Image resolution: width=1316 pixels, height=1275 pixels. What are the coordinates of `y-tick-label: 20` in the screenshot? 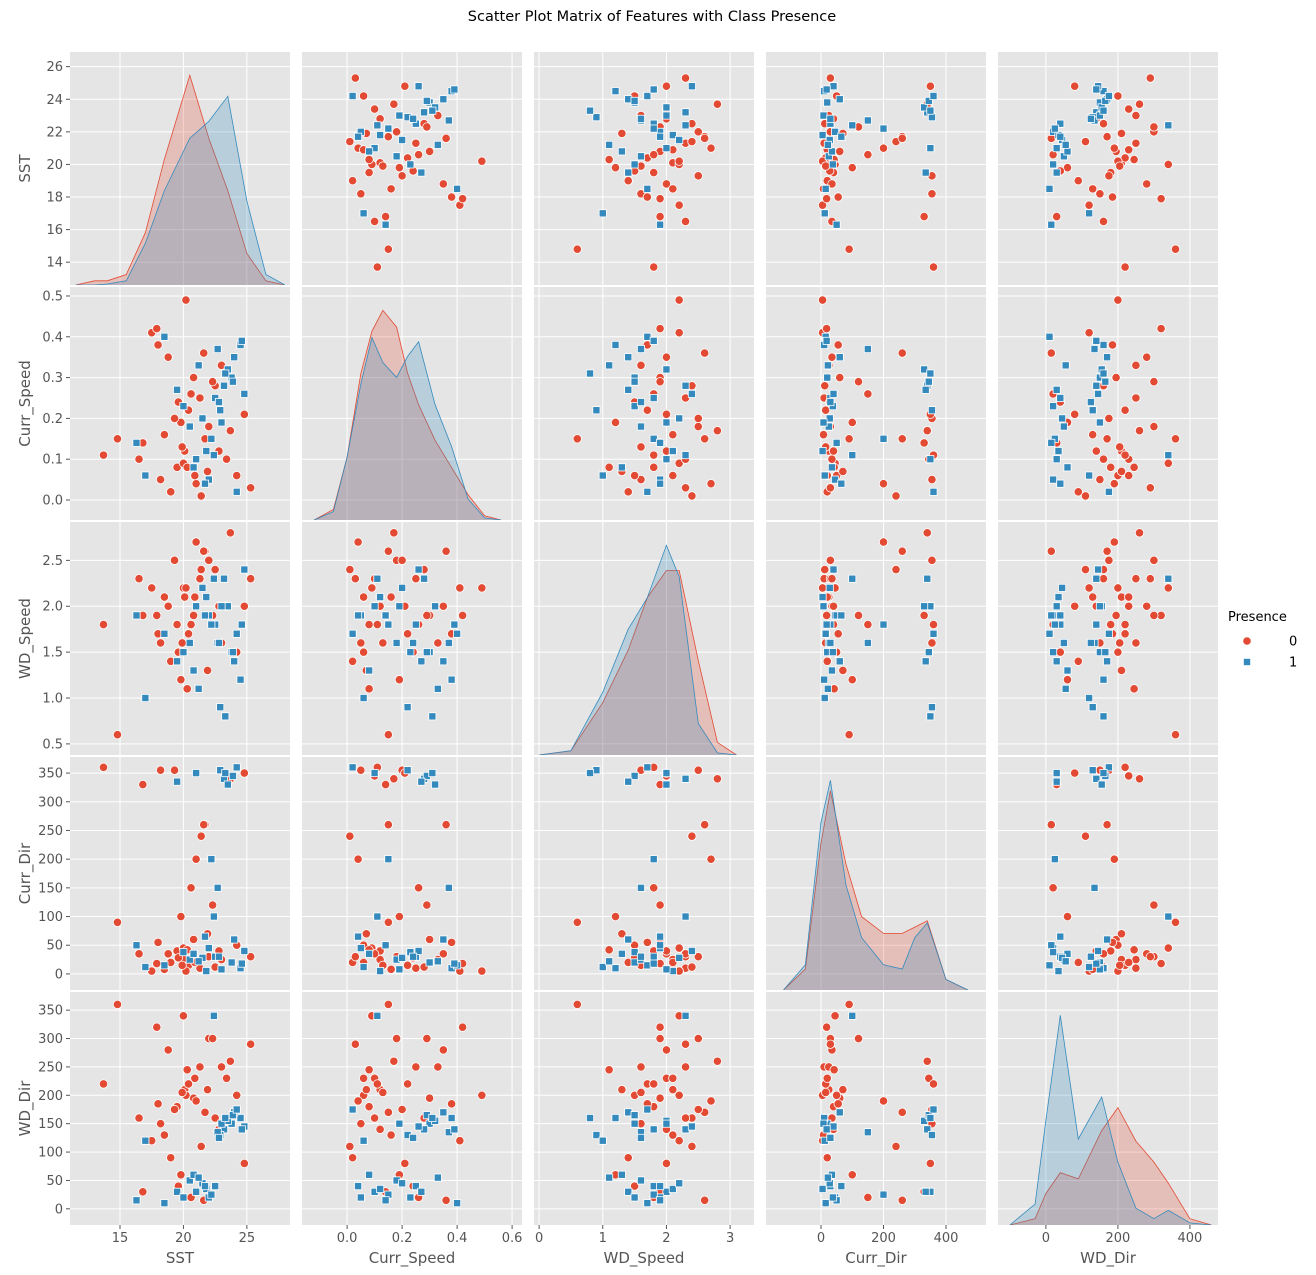 It's located at (54, 165).